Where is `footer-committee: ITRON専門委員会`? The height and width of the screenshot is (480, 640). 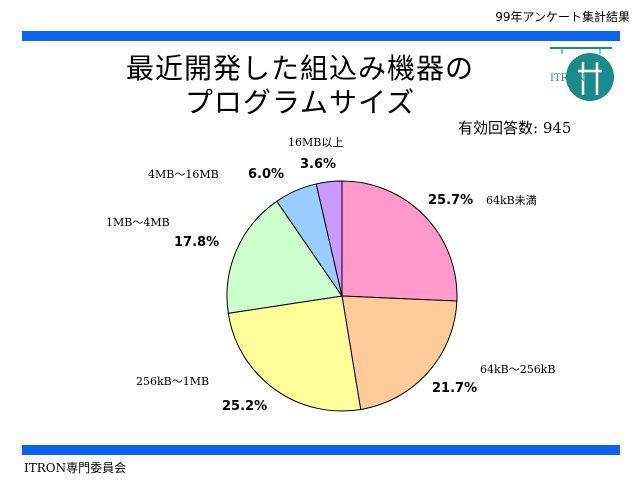
footer-committee: ITRON専門委員会 is located at coordinates (75, 468).